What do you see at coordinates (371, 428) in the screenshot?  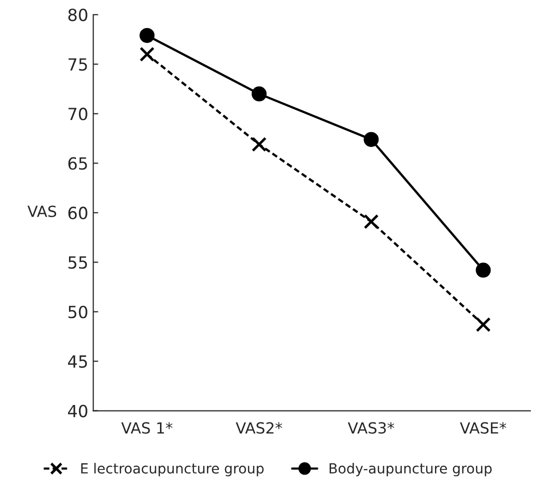 I see `x-tick-label: VAS3*` at bounding box center [371, 428].